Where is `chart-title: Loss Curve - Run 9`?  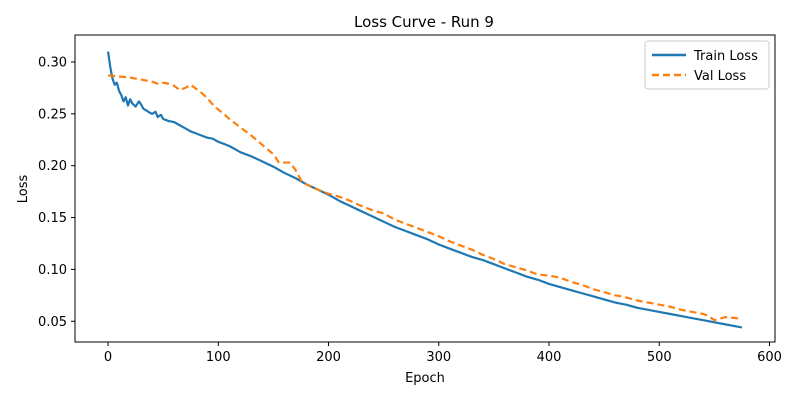 chart-title: Loss Curve - Run 9 is located at coordinates (424, 22).